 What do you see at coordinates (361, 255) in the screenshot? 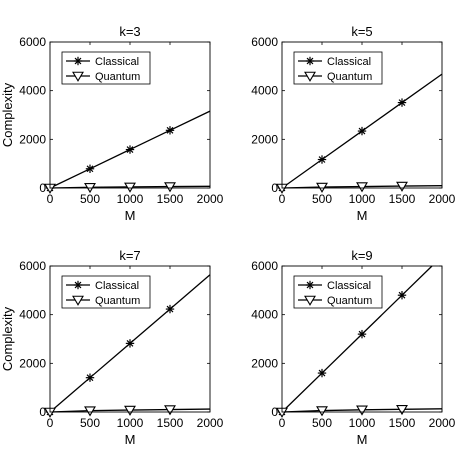
I see `subplot-title: k=9` at bounding box center [361, 255].